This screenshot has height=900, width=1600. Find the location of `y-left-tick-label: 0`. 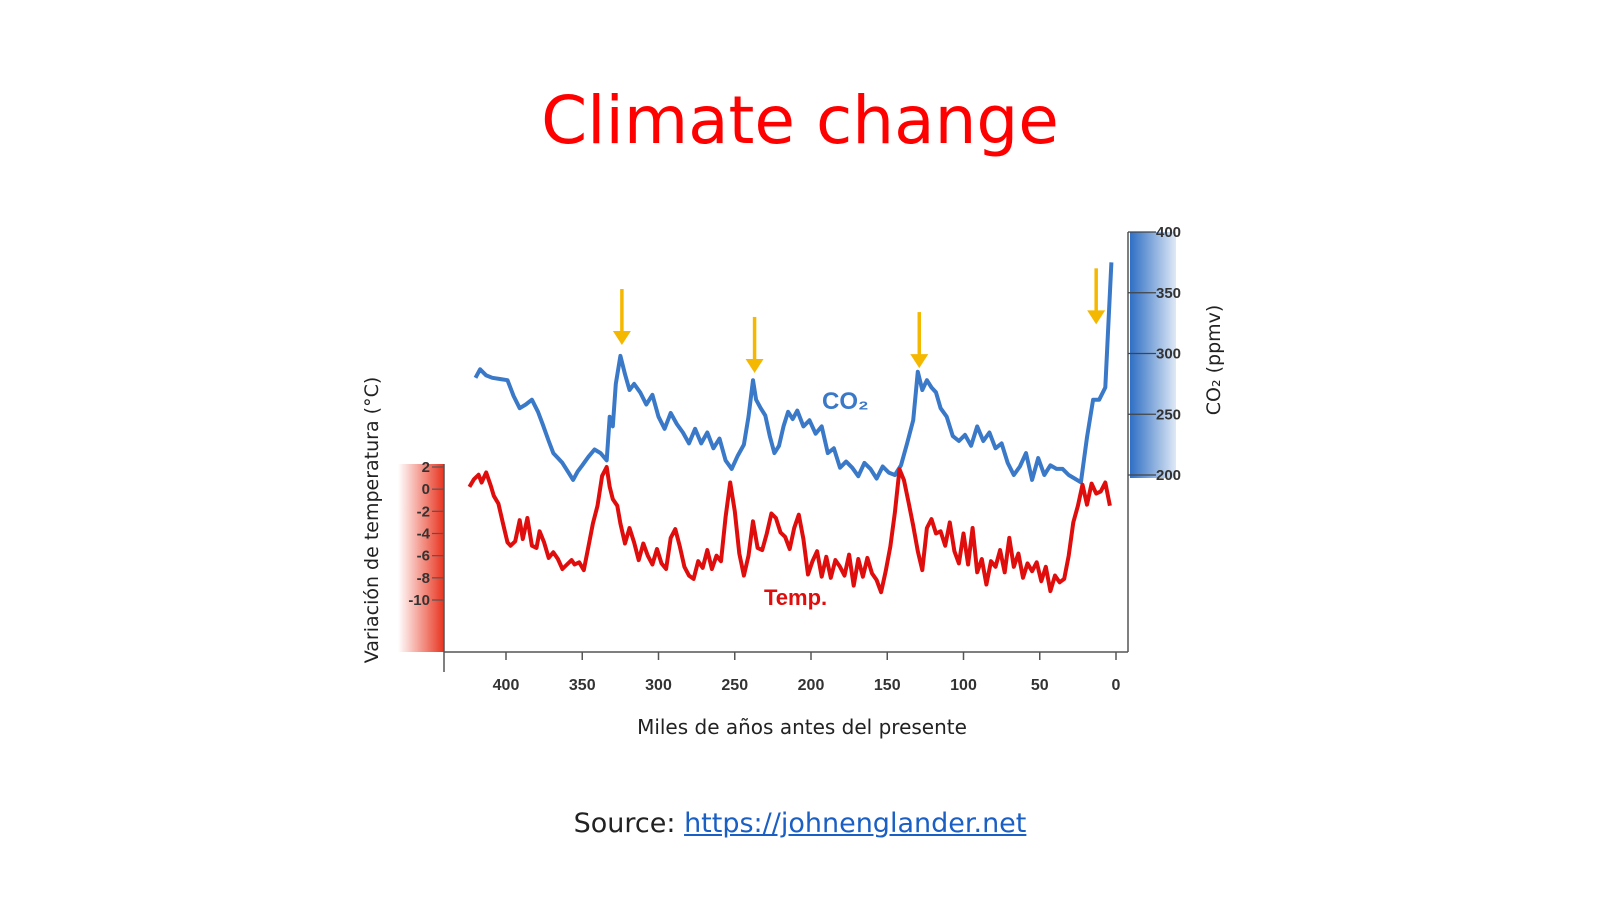

y-left-tick-label: 0 is located at coordinates (426, 489).